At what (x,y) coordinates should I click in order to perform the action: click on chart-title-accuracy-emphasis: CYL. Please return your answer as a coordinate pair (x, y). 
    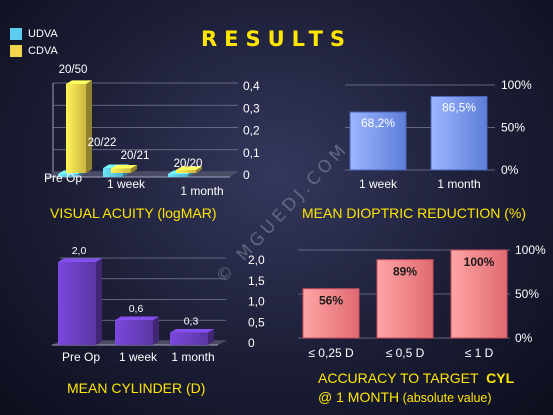
    Looking at the image, I should click on (500, 378).